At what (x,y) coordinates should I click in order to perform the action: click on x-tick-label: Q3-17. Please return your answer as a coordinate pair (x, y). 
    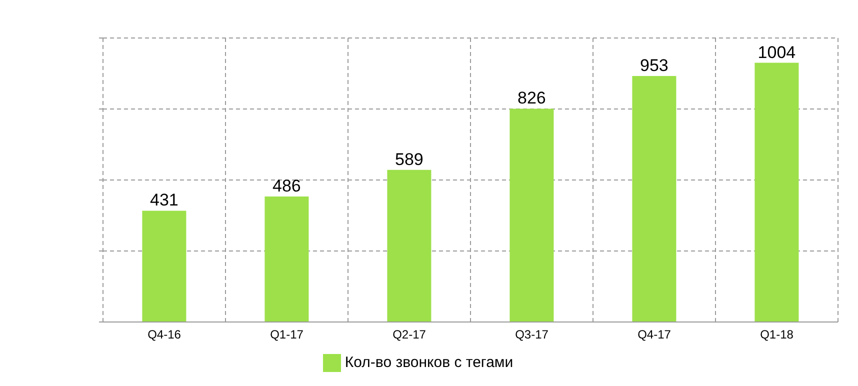
    Looking at the image, I should click on (532, 334).